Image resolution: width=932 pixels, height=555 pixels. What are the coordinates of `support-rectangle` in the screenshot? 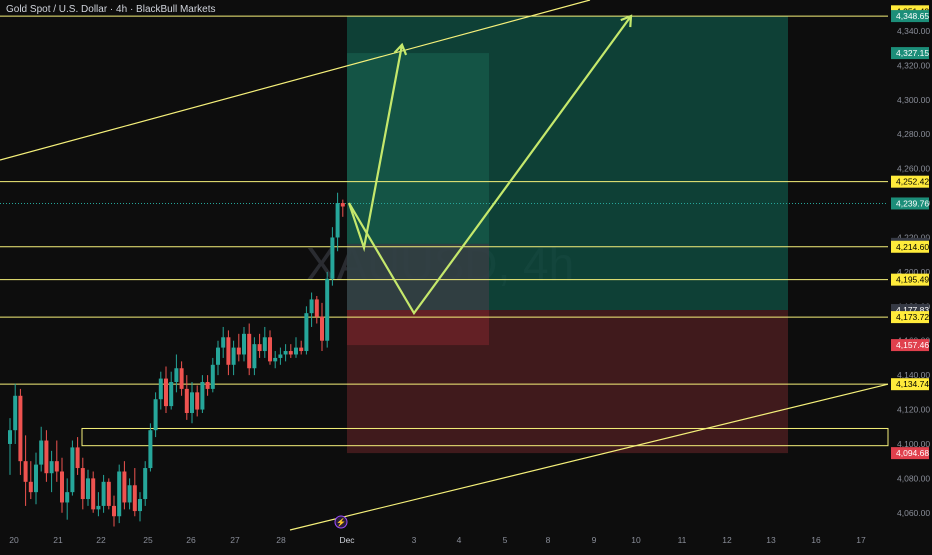 It's located at (485, 437).